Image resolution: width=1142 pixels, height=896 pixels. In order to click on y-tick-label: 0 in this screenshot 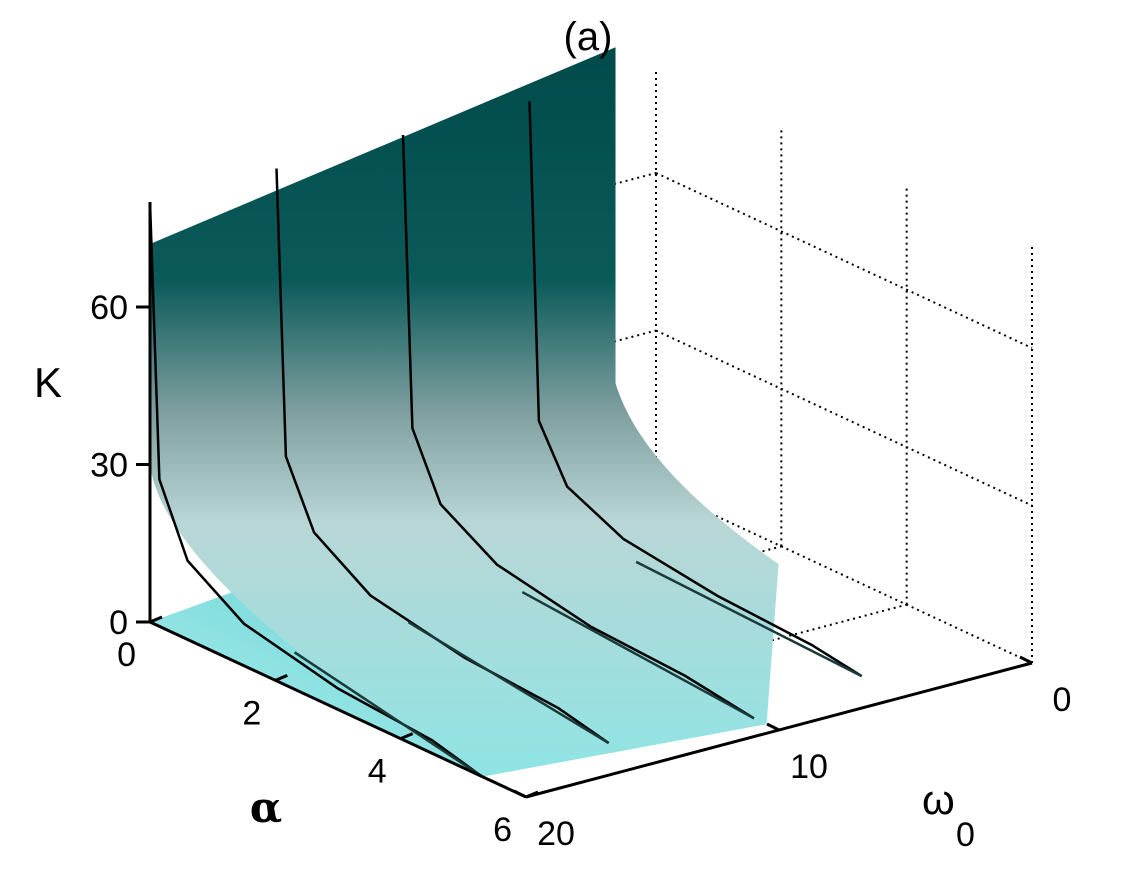, I will do `click(1062, 700)`.